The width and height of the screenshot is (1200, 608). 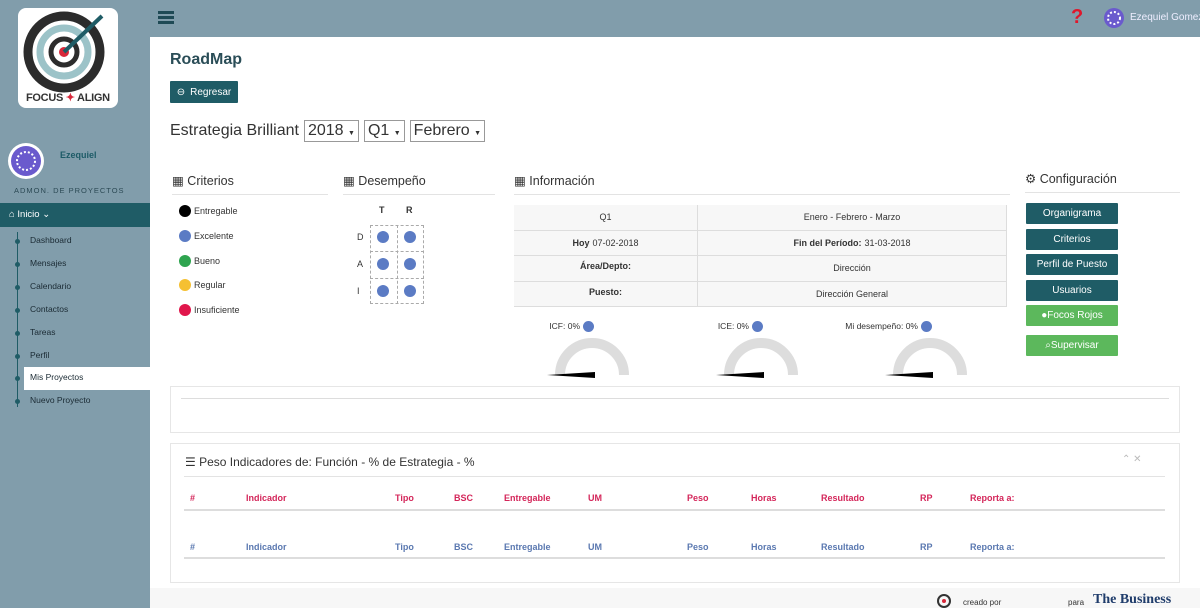 What do you see at coordinates (588, 326) in the screenshot?
I see `gauge-dot` at bounding box center [588, 326].